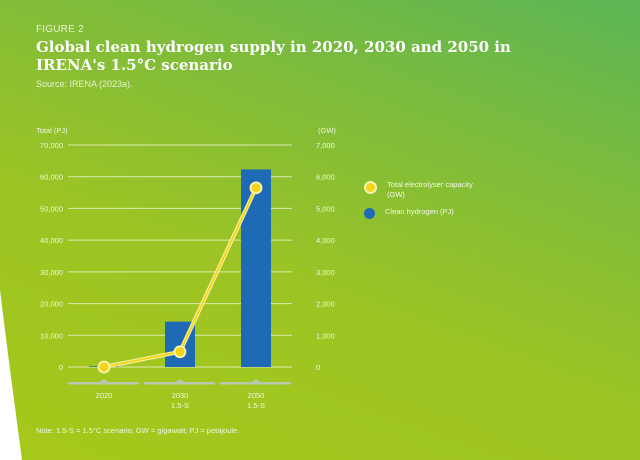  I want to click on x-tick-label: 2030, so click(180, 395).